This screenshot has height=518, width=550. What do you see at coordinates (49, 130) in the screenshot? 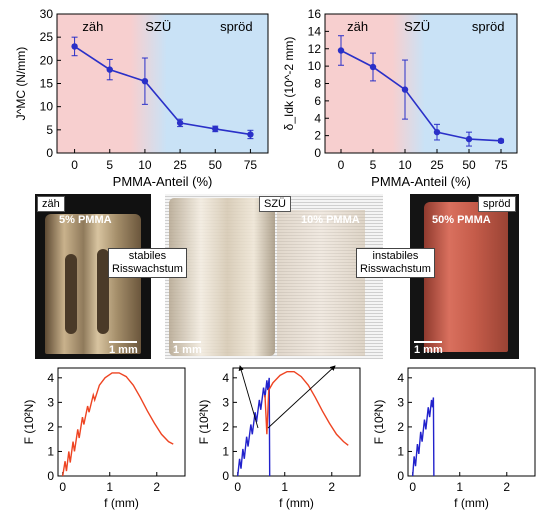
I see `y-tick-label: 5` at bounding box center [49, 130].